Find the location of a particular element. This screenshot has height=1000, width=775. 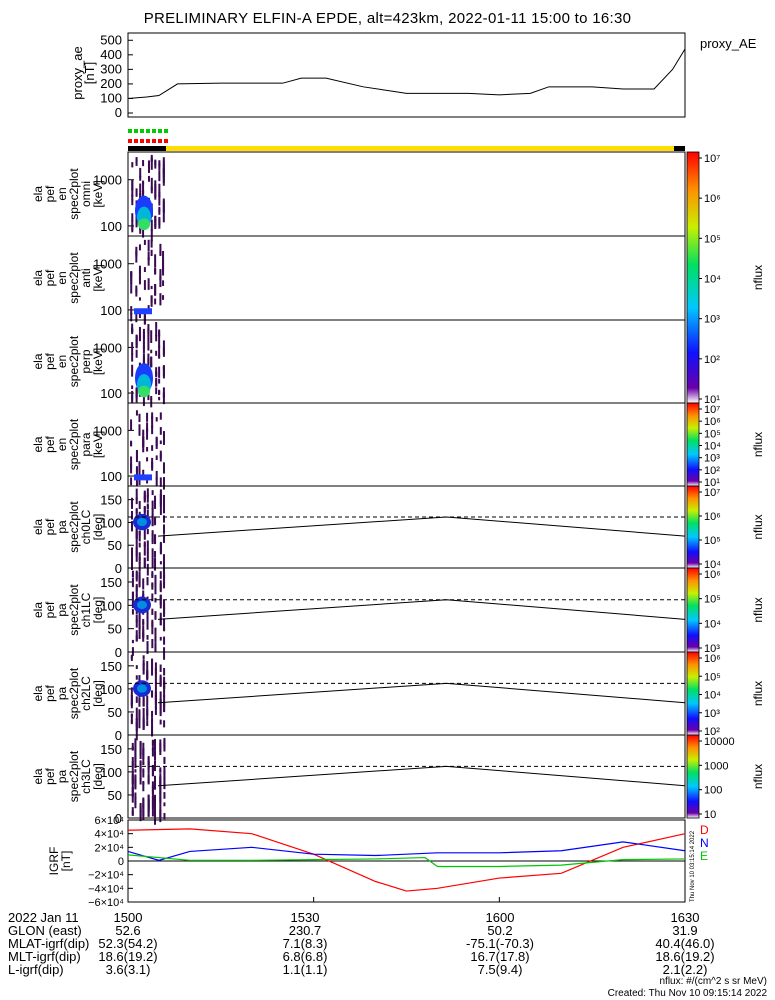

spectrogram-ylabel: omni is located at coordinates (86, 194).